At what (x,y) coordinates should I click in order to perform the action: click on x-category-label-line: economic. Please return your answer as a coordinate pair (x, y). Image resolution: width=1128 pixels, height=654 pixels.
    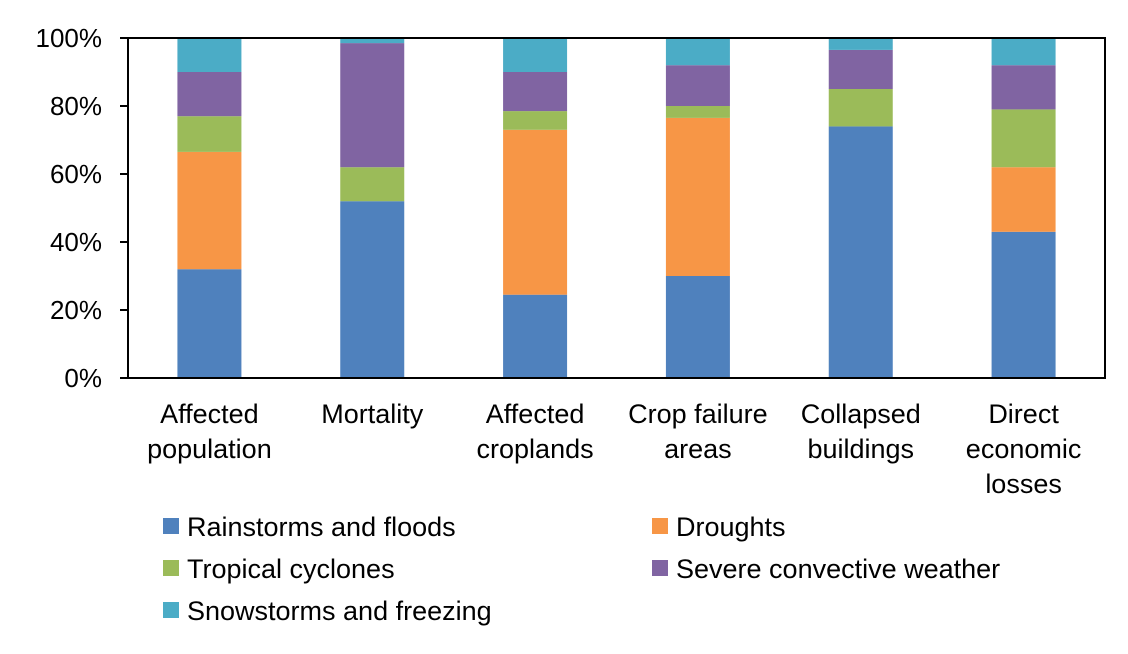
    Looking at the image, I should click on (1024, 449).